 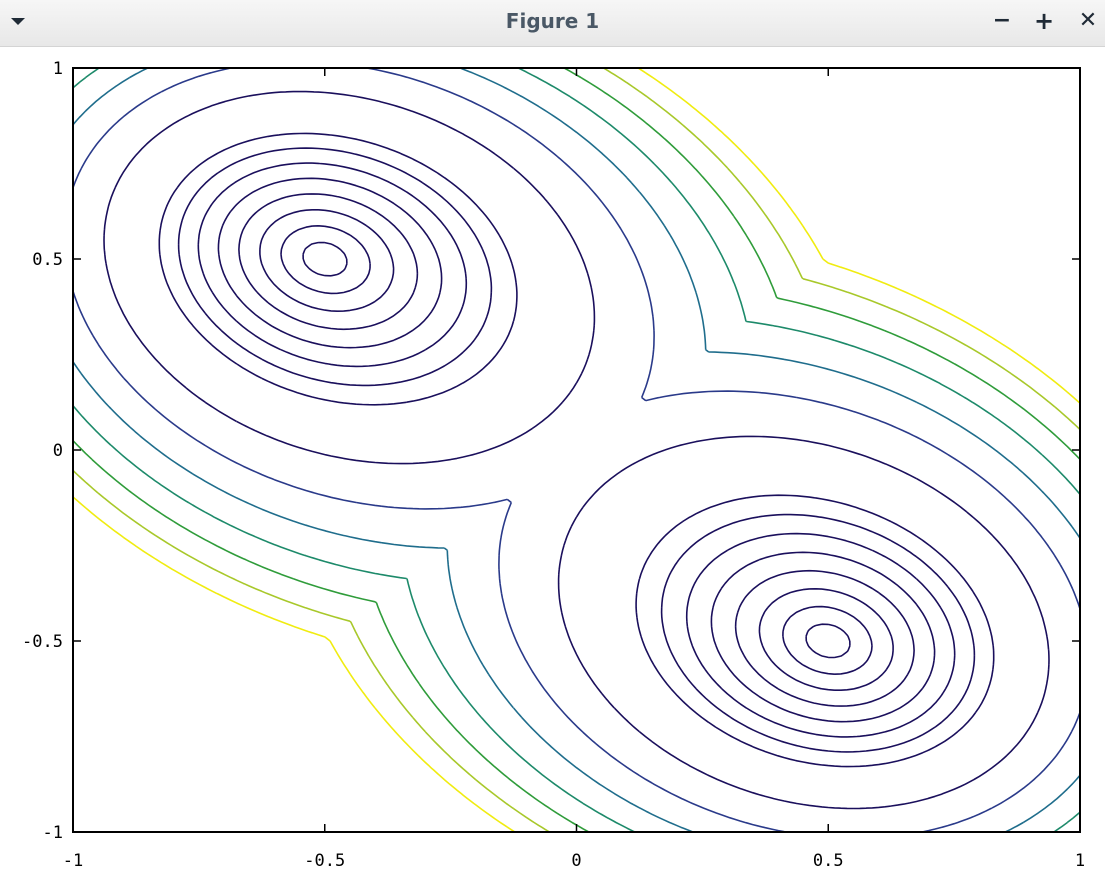 I want to click on triangle-down-icon, so click(x=18, y=22).